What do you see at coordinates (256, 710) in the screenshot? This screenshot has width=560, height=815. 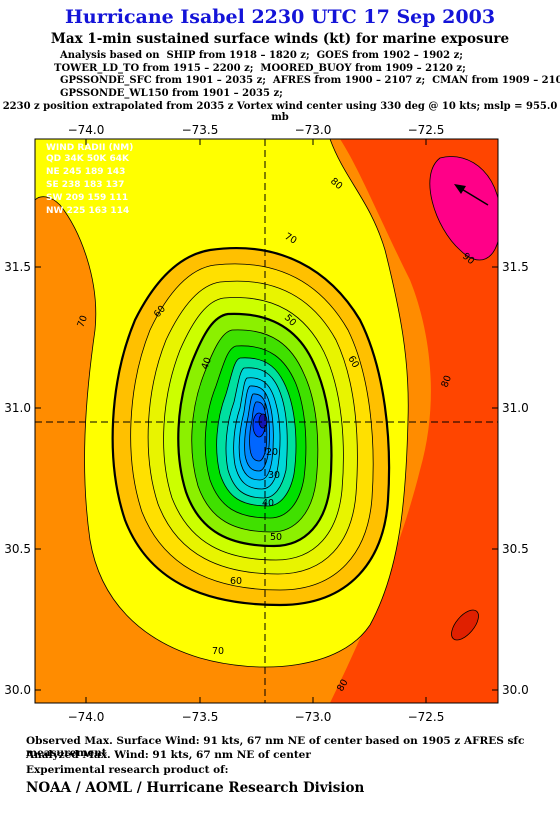 I see `lon-axis-bottom: −74.0 −73.5 −73.0 −72.5` at bounding box center [256, 710].